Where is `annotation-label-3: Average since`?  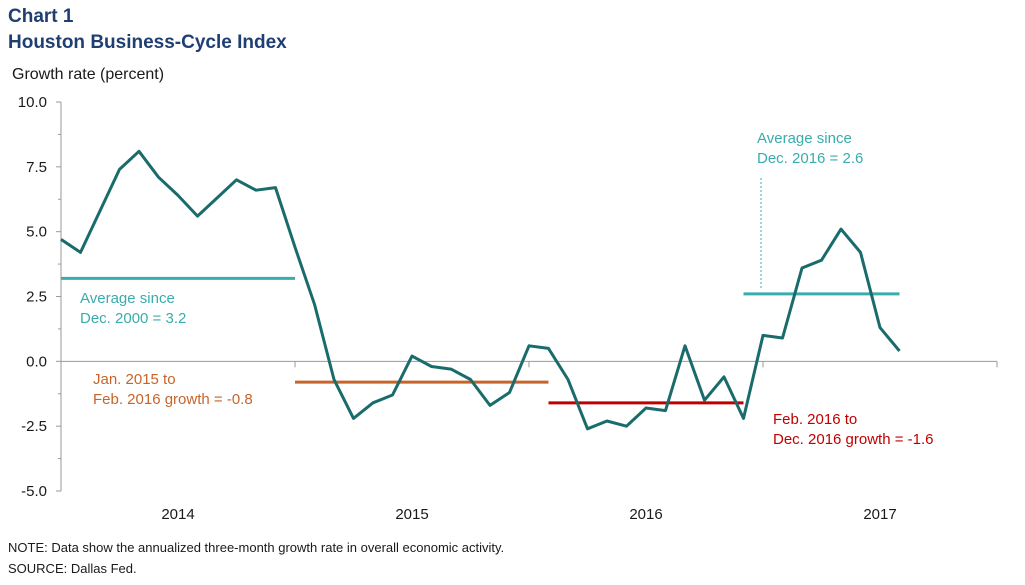
annotation-label-3: Average since is located at coordinates (804, 138).